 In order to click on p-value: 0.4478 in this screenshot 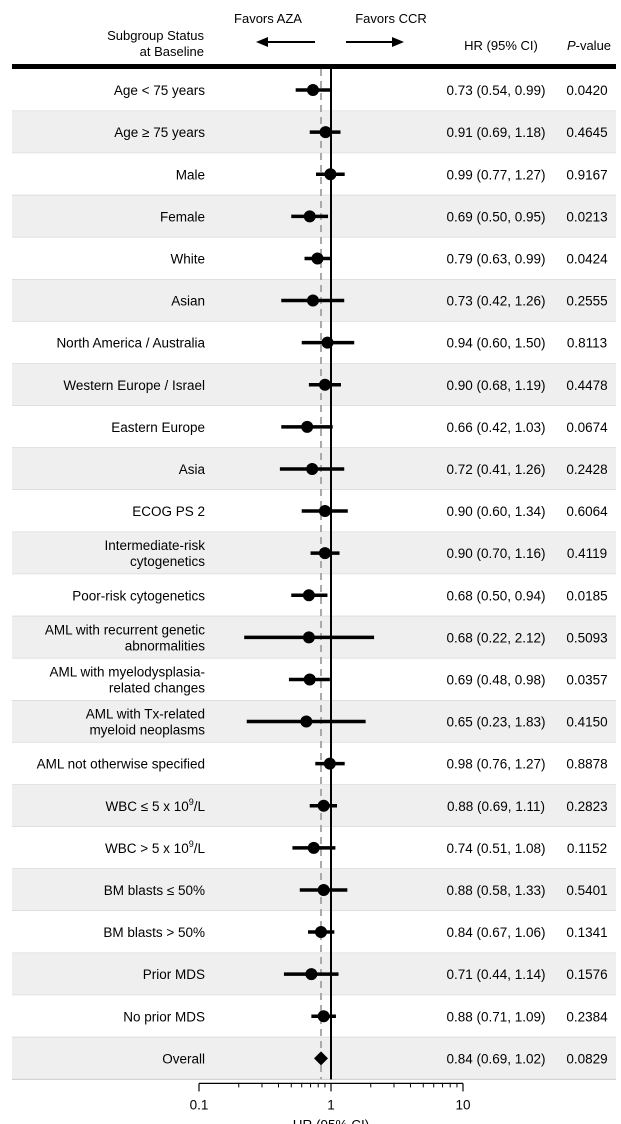, I will do `click(586, 385)`.